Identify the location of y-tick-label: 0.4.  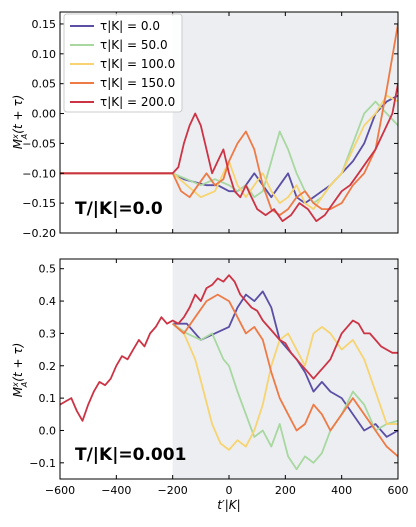
(48, 301).